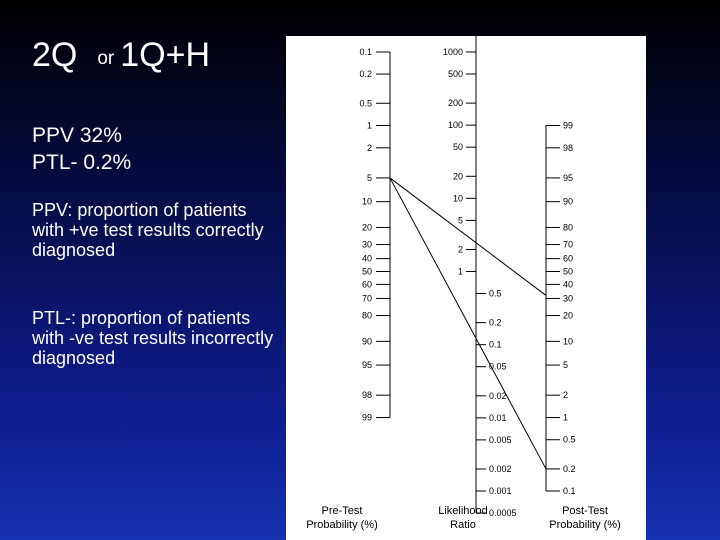  What do you see at coordinates (568, 227) in the screenshot?
I see `posttest-tick-label: 80` at bounding box center [568, 227].